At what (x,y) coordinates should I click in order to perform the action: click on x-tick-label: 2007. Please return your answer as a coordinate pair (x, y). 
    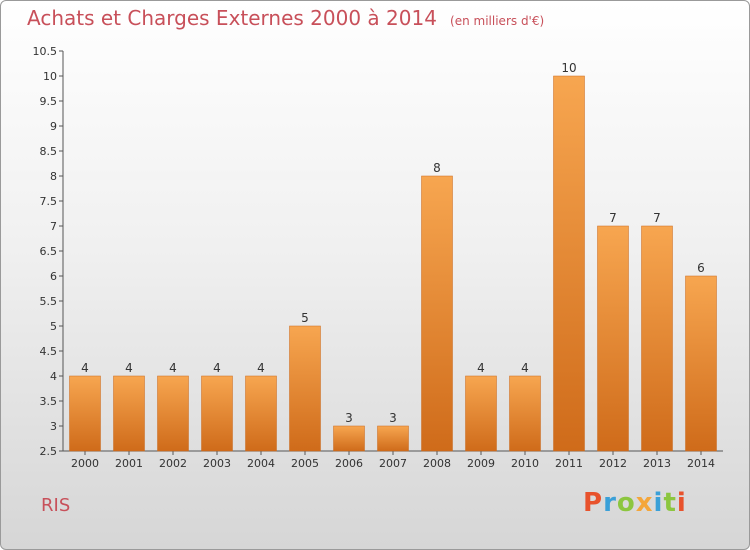
    Looking at the image, I should click on (393, 463).